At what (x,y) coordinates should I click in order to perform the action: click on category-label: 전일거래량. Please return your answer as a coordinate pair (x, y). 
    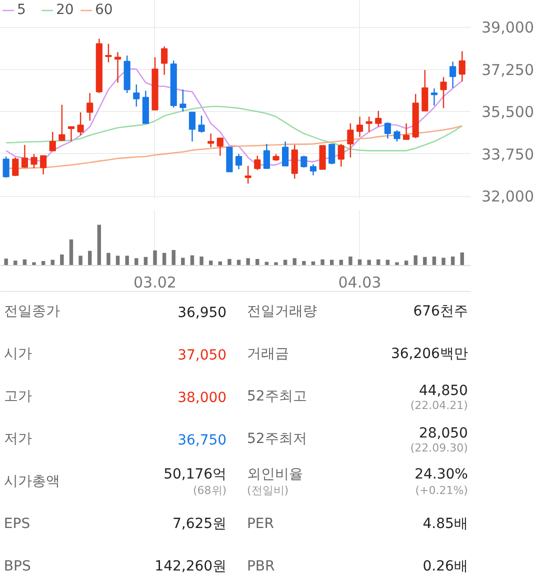
    Looking at the image, I should click on (281, 312).